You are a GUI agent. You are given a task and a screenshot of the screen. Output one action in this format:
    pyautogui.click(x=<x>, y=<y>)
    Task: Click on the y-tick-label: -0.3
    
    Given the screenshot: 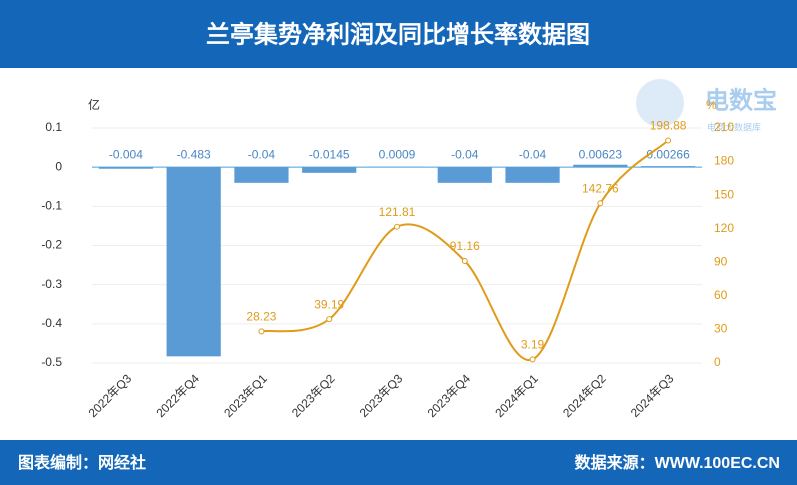 What is the action you would take?
    pyautogui.click(x=51, y=284)
    